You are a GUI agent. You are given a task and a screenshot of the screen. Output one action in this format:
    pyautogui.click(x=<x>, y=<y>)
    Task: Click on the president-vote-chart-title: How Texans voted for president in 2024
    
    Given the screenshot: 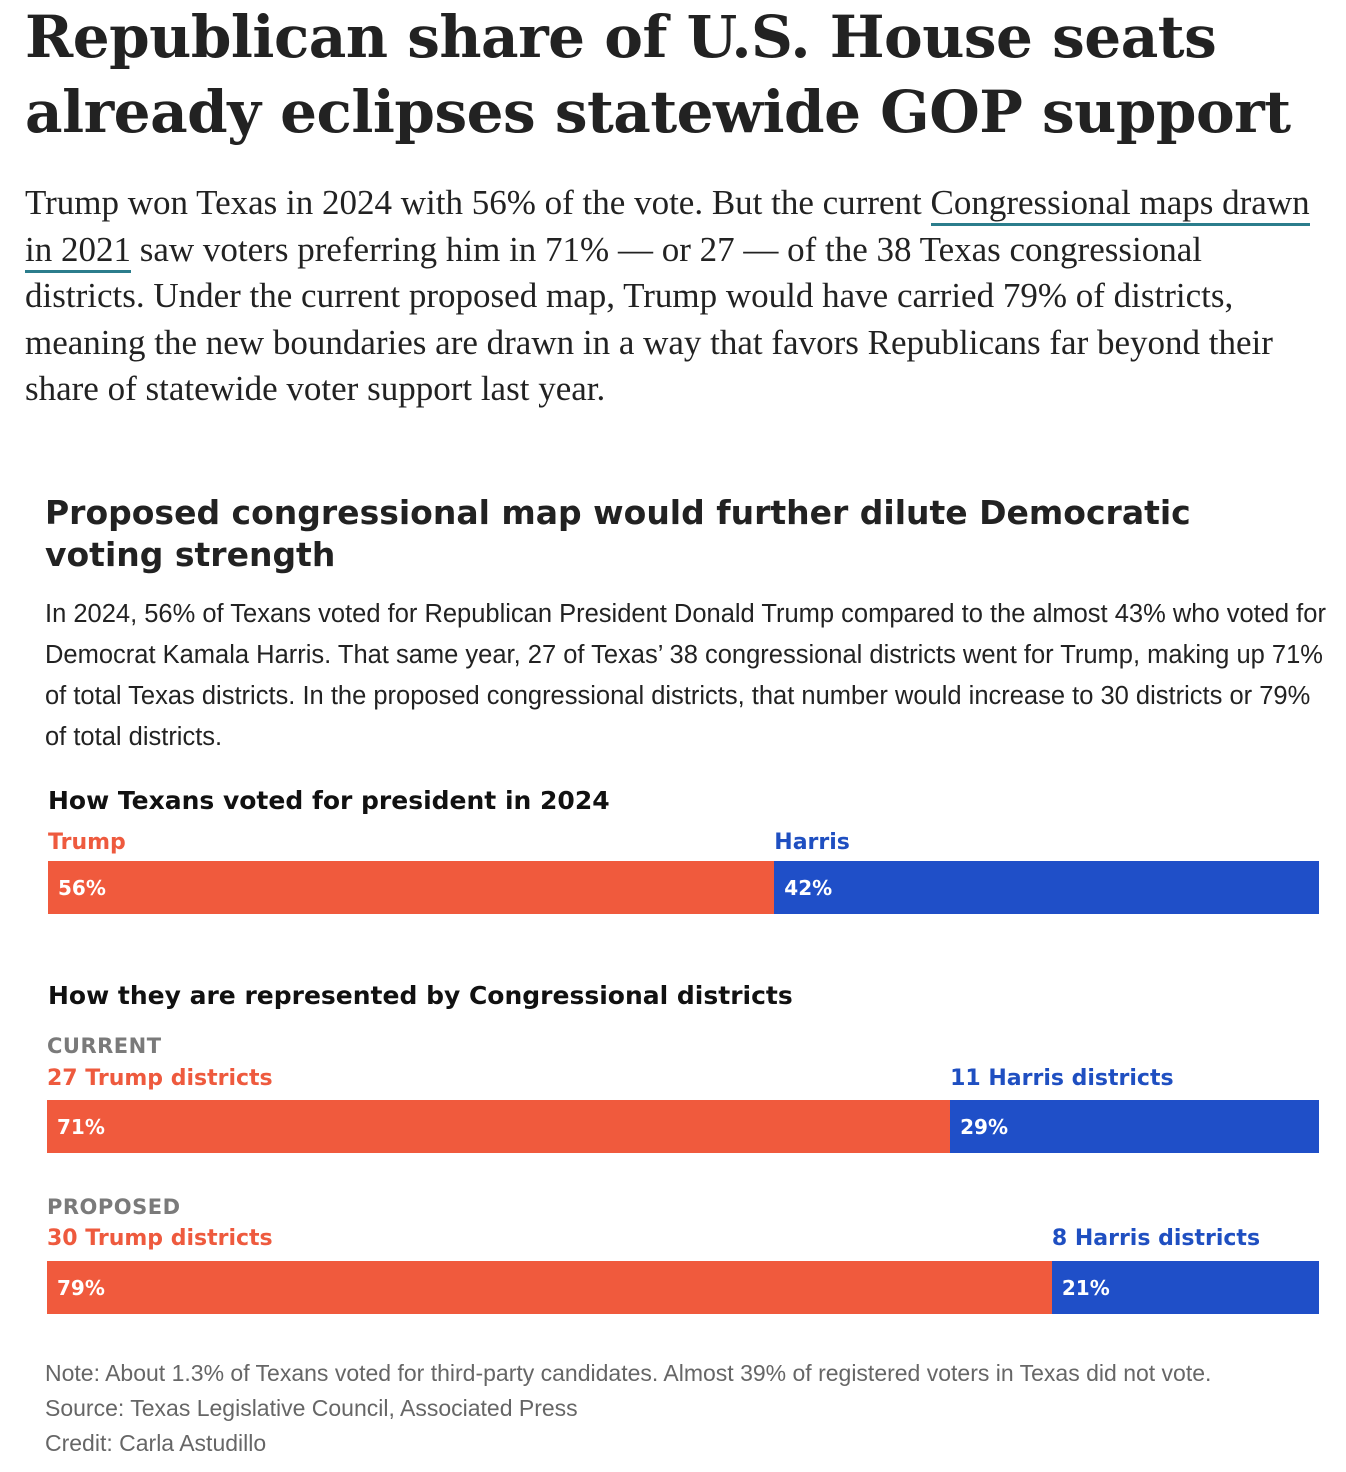 What is the action you would take?
    pyautogui.click(x=329, y=800)
    